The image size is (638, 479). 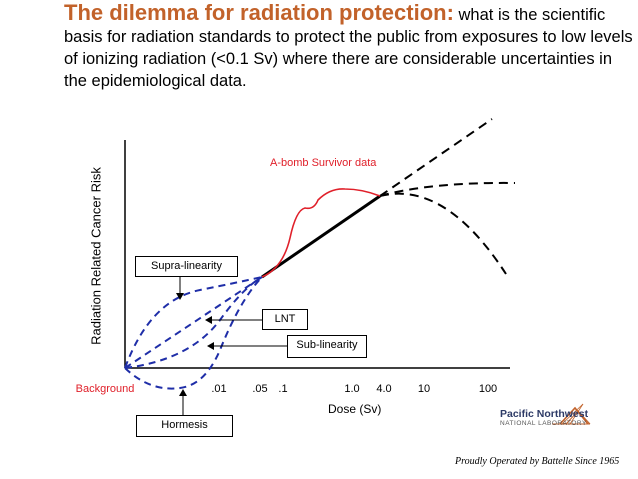 What do you see at coordinates (571, 414) in the screenshot?
I see `pnnl-logo-icon` at bounding box center [571, 414].